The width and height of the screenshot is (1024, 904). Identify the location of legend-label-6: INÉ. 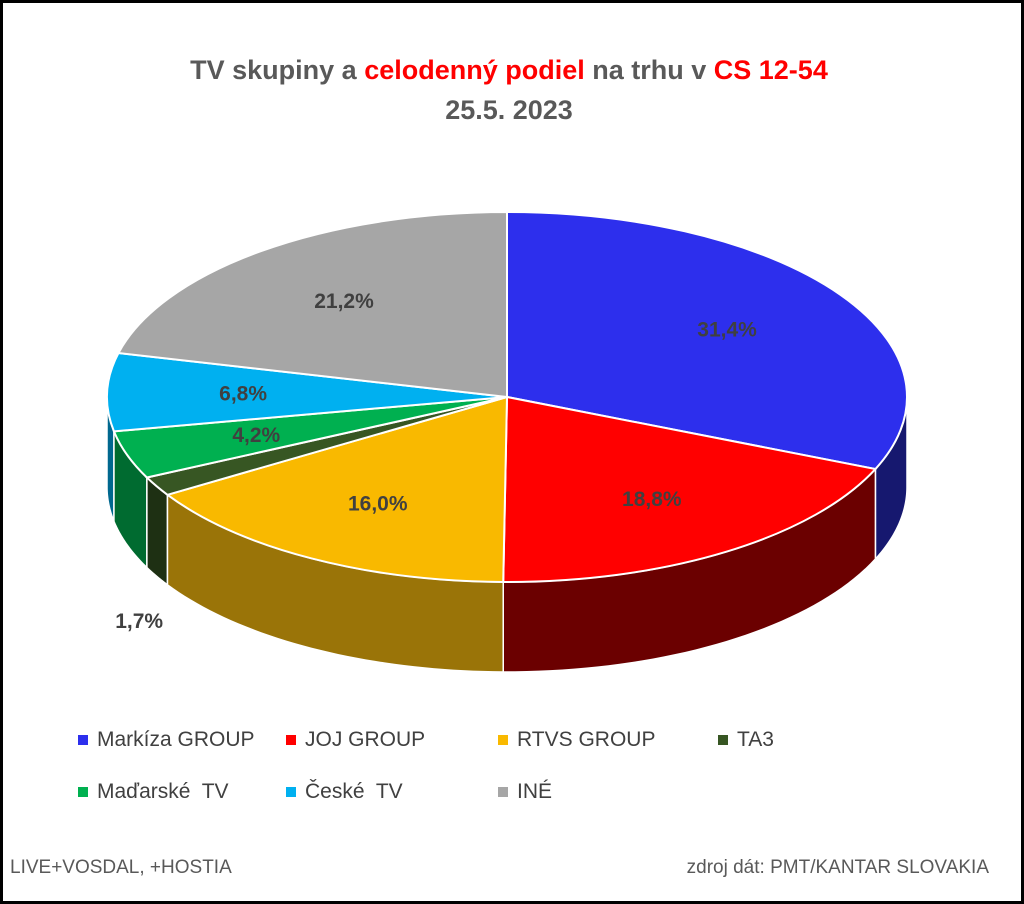
(535, 791).